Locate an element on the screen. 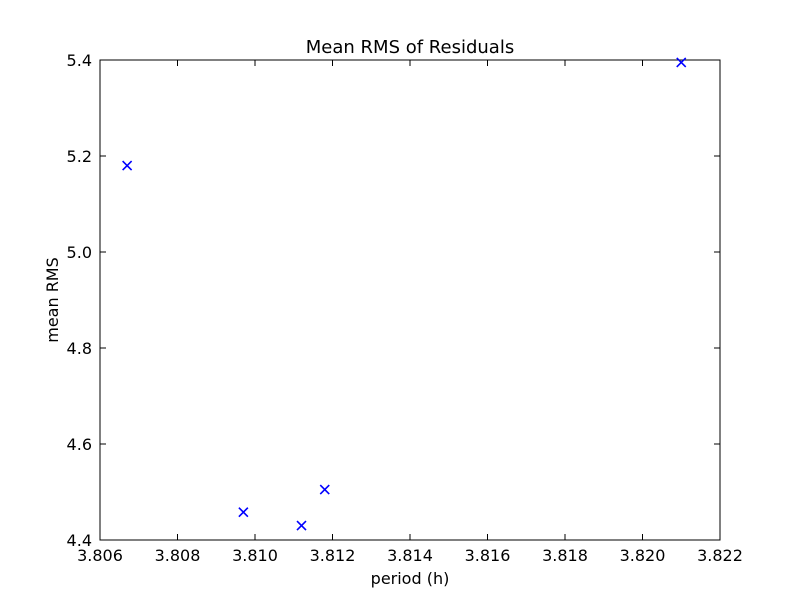 The width and height of the screenshot is (800, 600). x-tick-label: 3.810 is located at coordinates (255, 555).